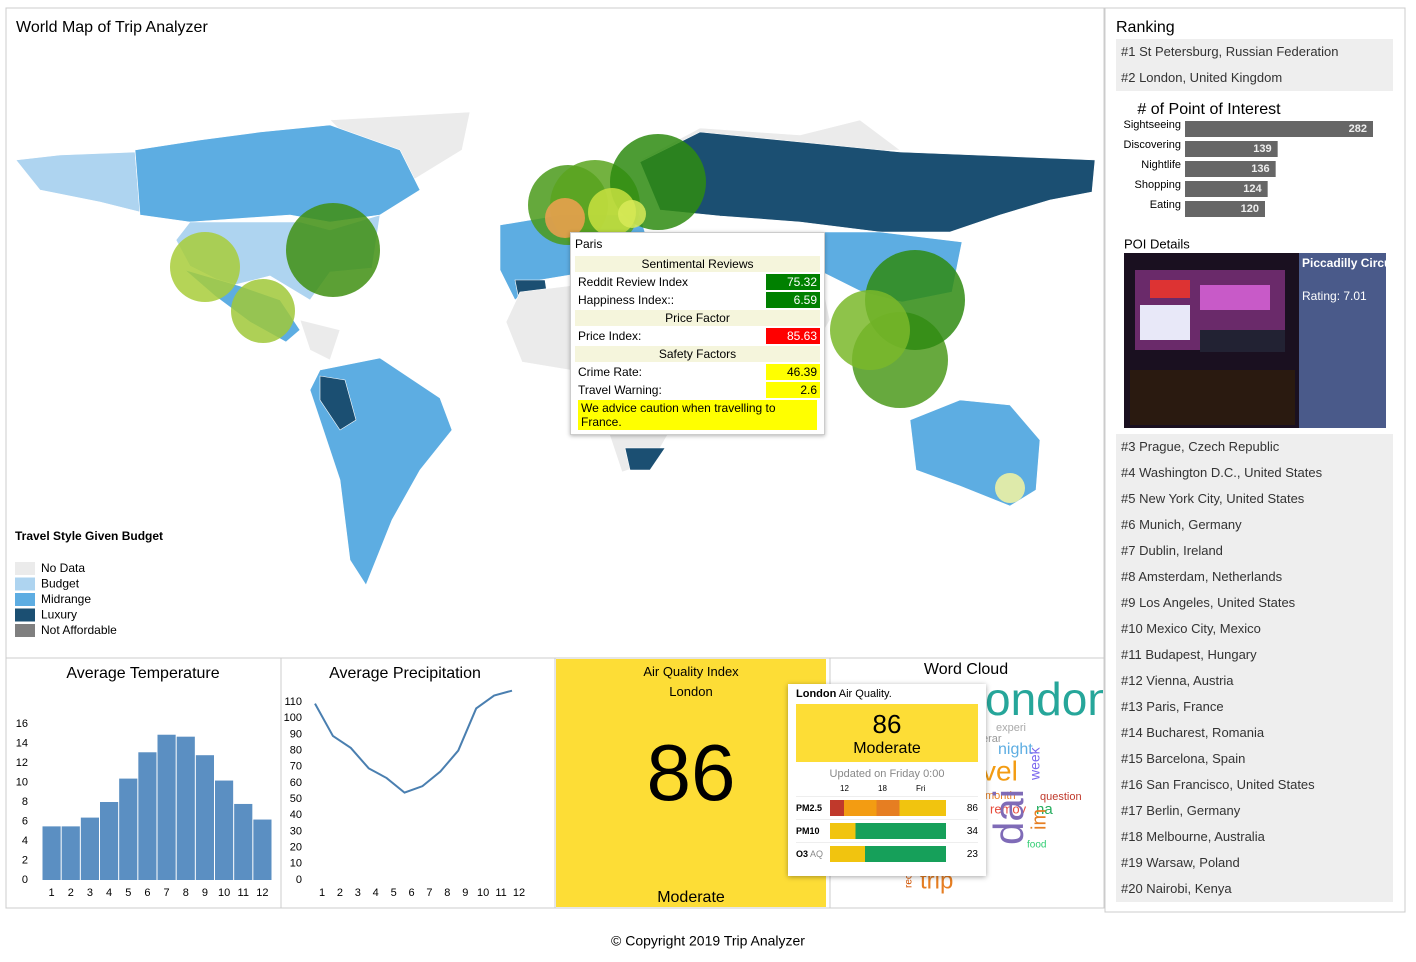 The image size is (1416, 962). Describe the element at coordinates (992, 739) in the screenshot. I see `cloud-word: erar` at that location.